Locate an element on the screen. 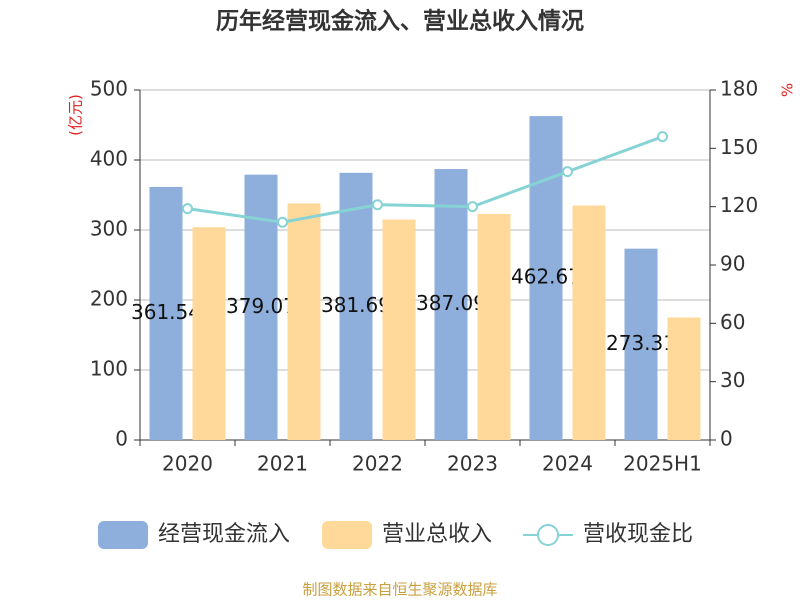 This screenshot has height=600, width=800. x-tick-label: 2021 is located at coordinates (282, 464).